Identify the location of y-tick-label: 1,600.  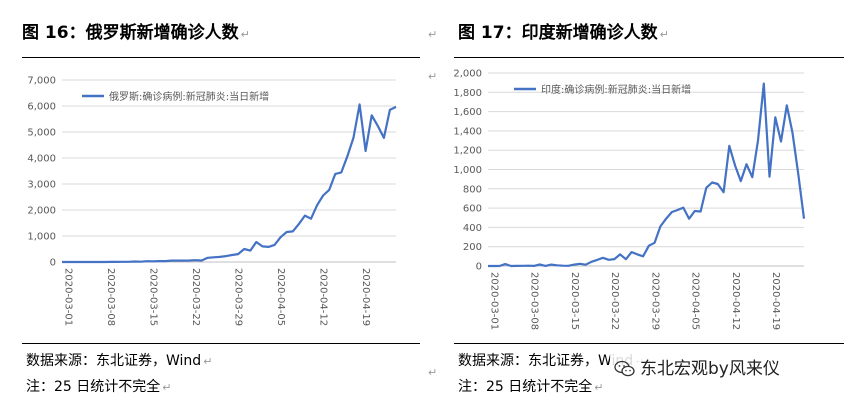
(467, 112).